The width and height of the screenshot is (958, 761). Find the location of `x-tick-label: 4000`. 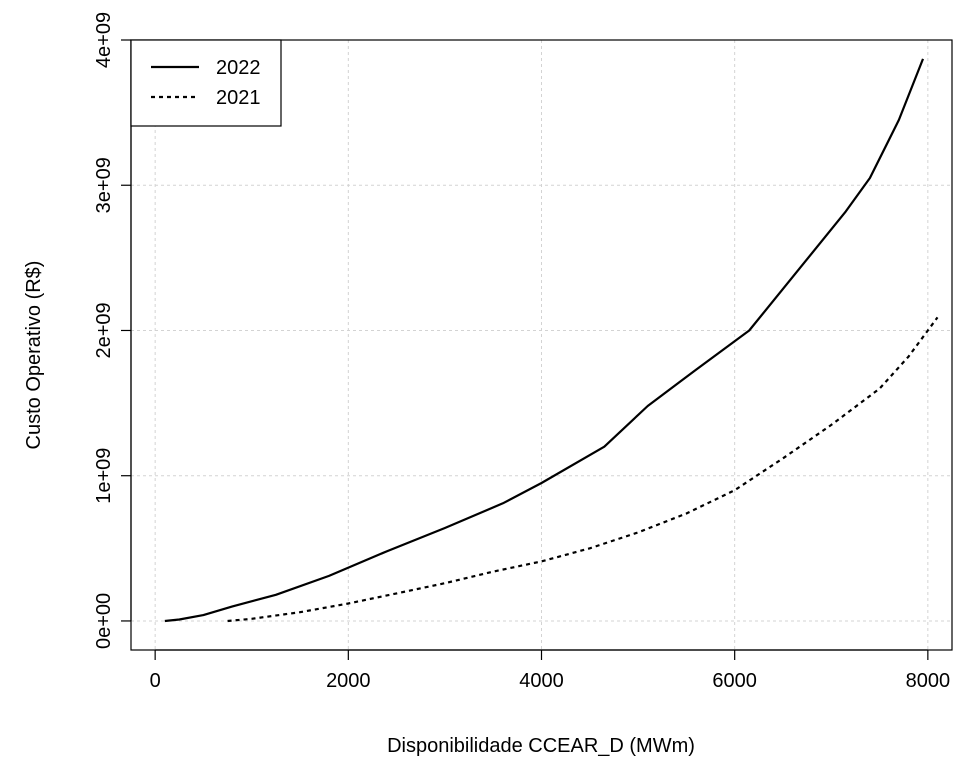

x-tick-label: 4000 is located at coordinates (541, 681).